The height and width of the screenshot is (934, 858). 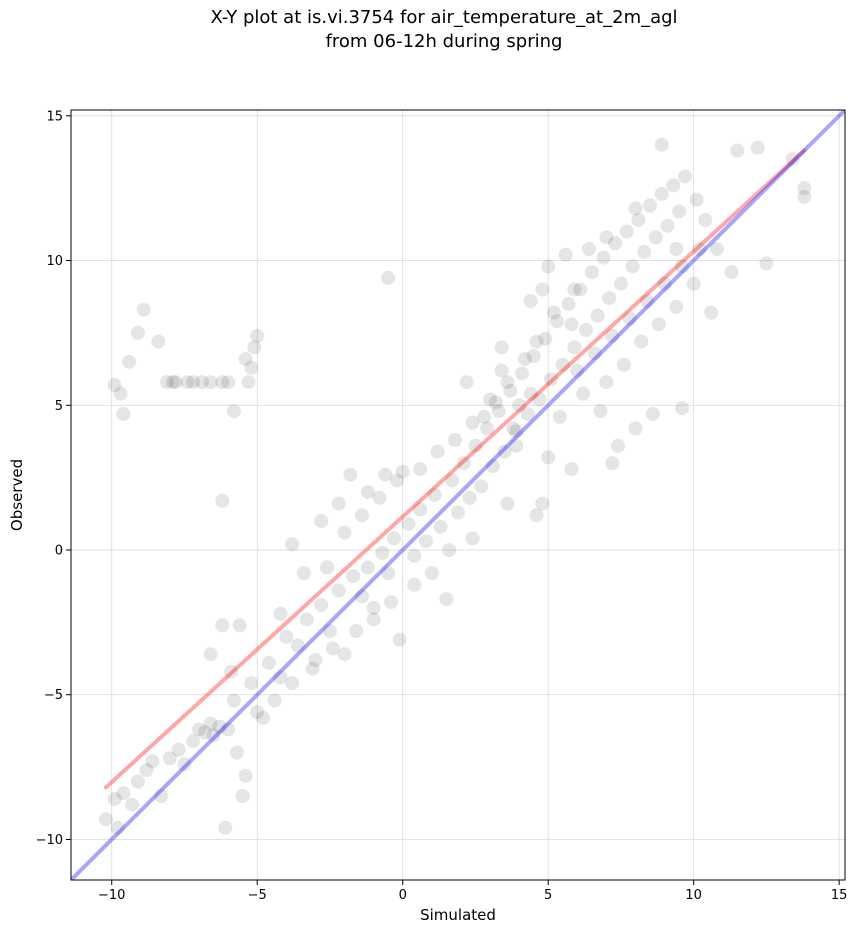 I want to click on y-axis-label: Observed, so click(x=17, y=495).